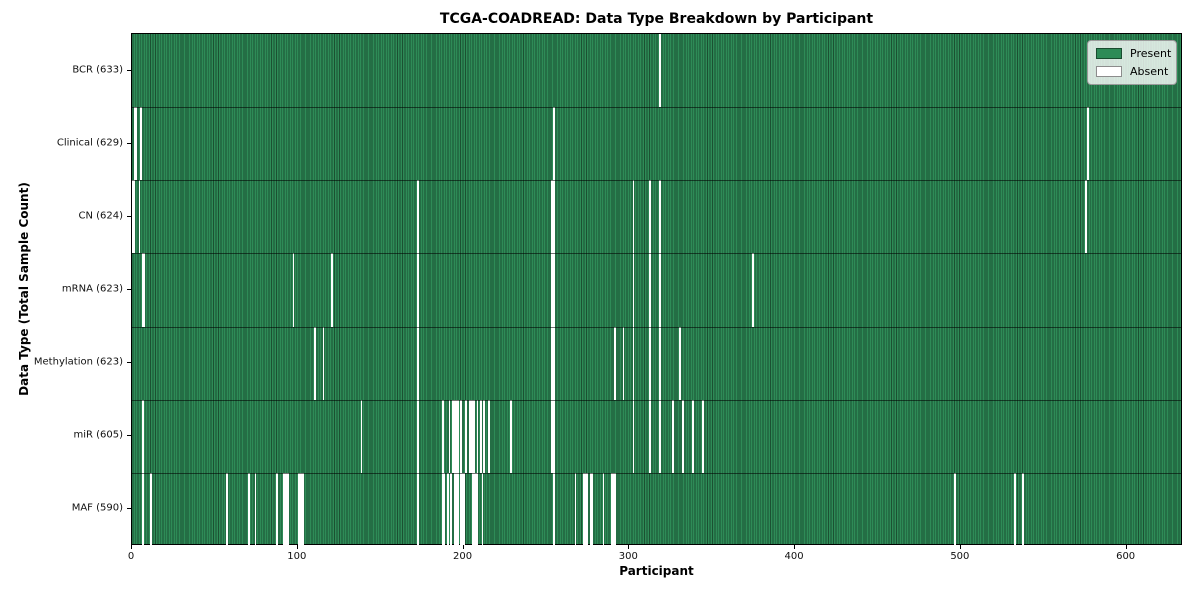  Describe the element at coordinates (628, 556) in the screenshot. I see `x-tick-label: 300` at that location.